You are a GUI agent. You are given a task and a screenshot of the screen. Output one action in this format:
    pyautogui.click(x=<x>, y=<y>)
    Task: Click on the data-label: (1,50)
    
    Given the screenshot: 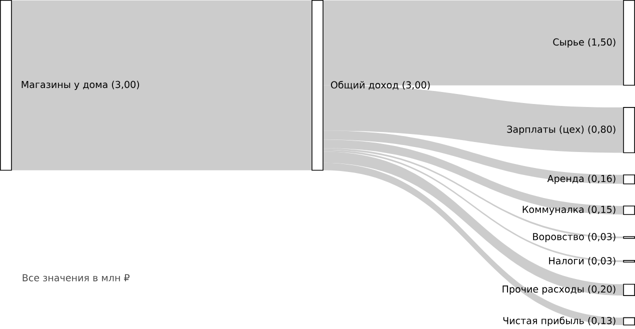 What is the action you would take?
    pyautogui.click(x=602, y=42)
    